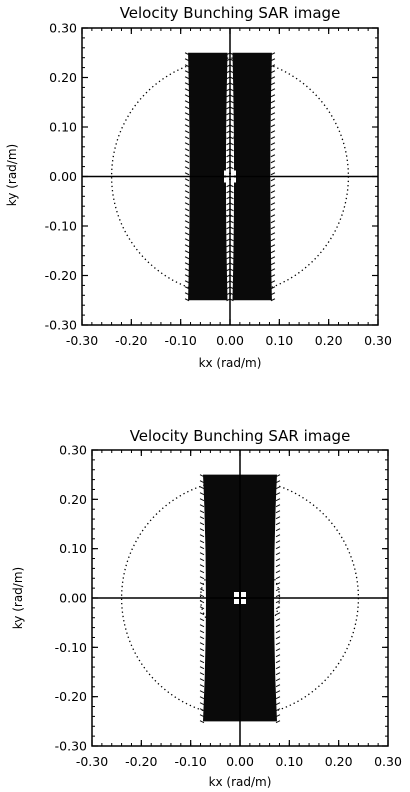 The image size is (410, 792). Describe the element at coordinates (71, 746) in the screenshot. I see `y-tick-label: -0.30` at that location.